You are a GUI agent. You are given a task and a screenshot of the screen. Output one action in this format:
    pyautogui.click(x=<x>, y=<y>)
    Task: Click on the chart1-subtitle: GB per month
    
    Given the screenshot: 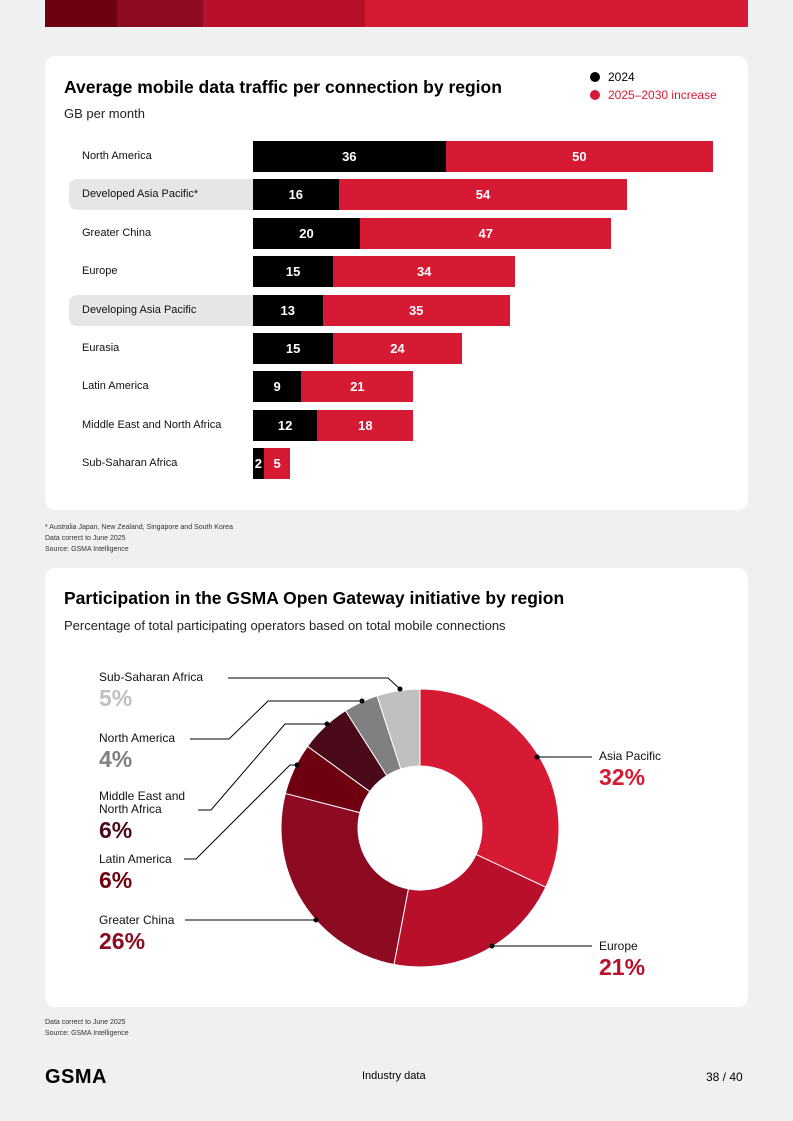 What is the action you would take?
    pyautogui.click(x=104, y=113)
    